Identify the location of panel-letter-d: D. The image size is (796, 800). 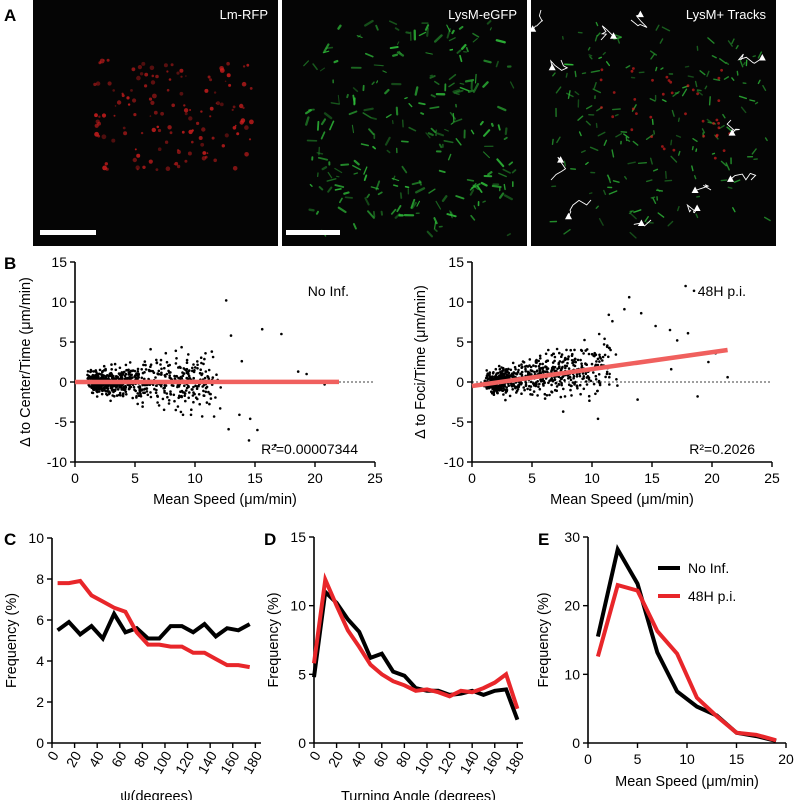
(270, 539).